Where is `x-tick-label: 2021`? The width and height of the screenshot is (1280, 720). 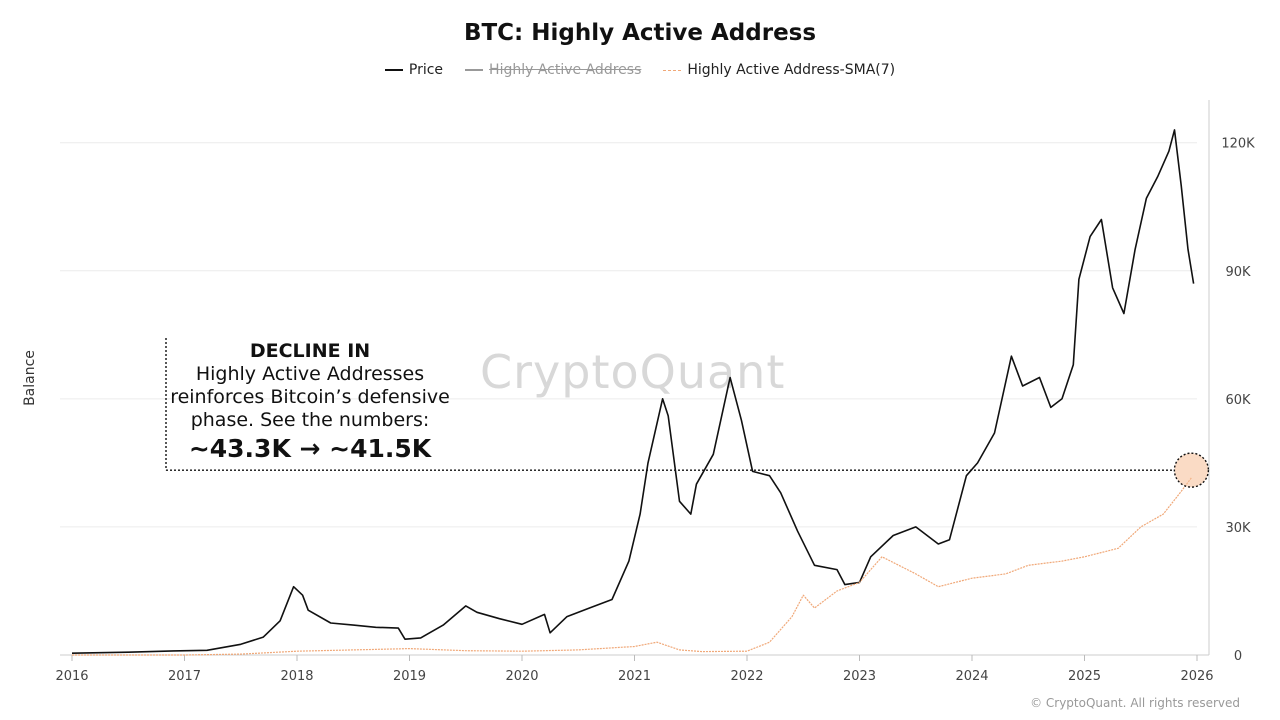 x-tick-label: 2021 is located at coordinates (634, 676).